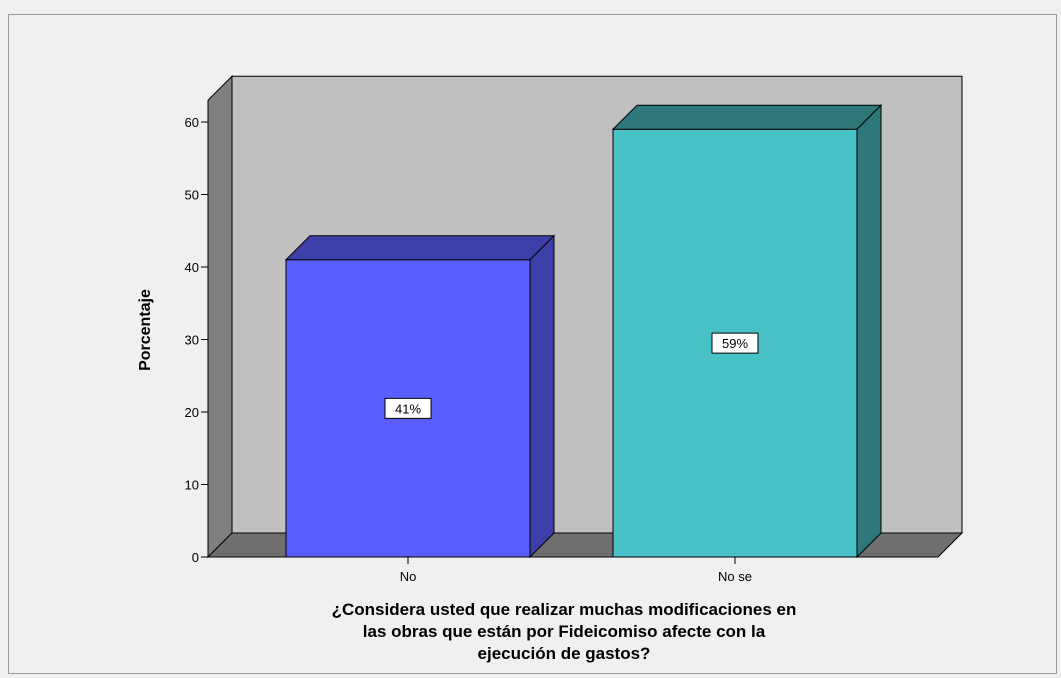  What do you see at coordinates (735, 576) in the screenshot?
I see `x-tick-label: No se` at bounding box center [735, 576].